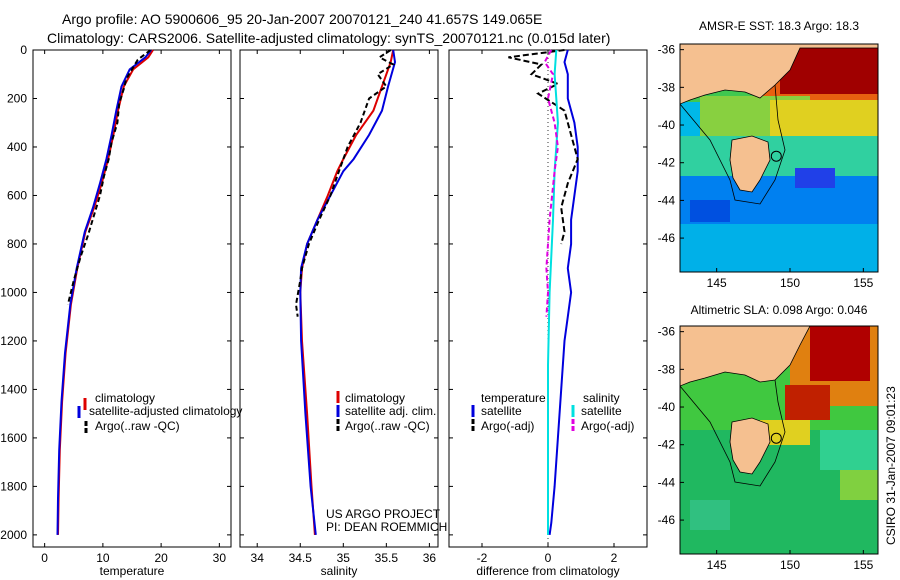 The width and height of the screenshot is (900, 580). I want to click on y-tick-label: 1800, so click(13, 486).